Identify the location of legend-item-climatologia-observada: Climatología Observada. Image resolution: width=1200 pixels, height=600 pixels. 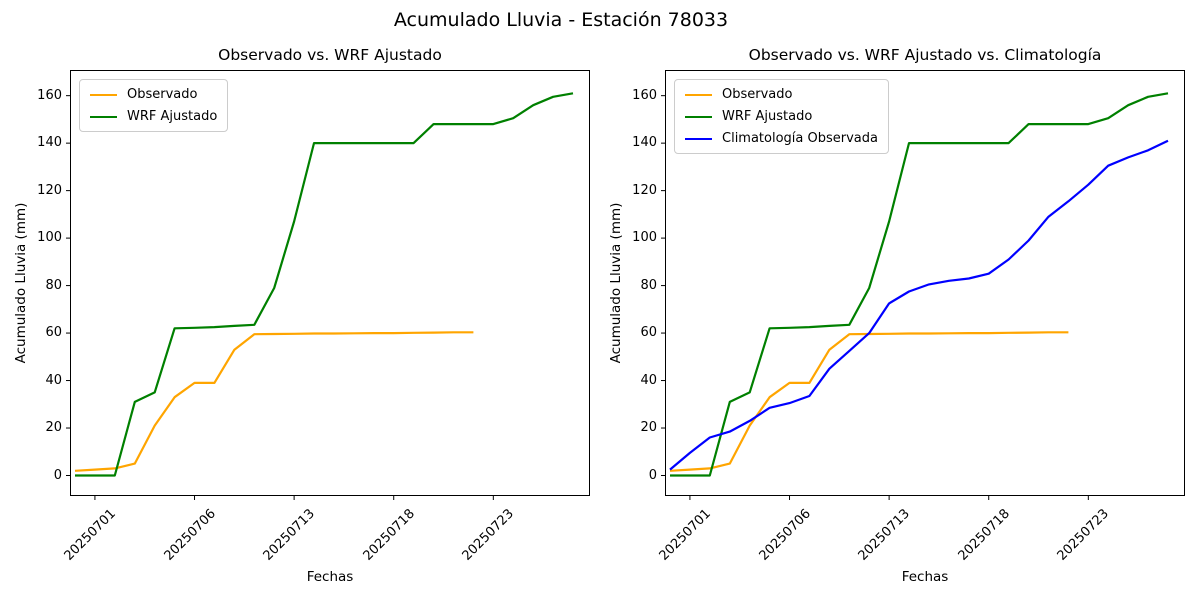
(781, 138).